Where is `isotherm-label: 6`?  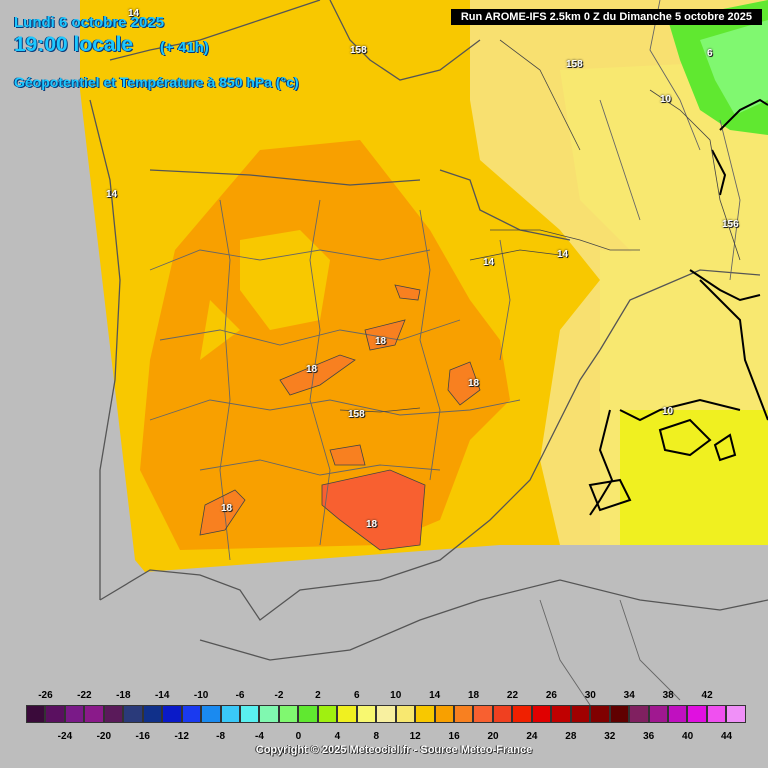
isotherm-label: 6 is located at coordinates (710, 53).